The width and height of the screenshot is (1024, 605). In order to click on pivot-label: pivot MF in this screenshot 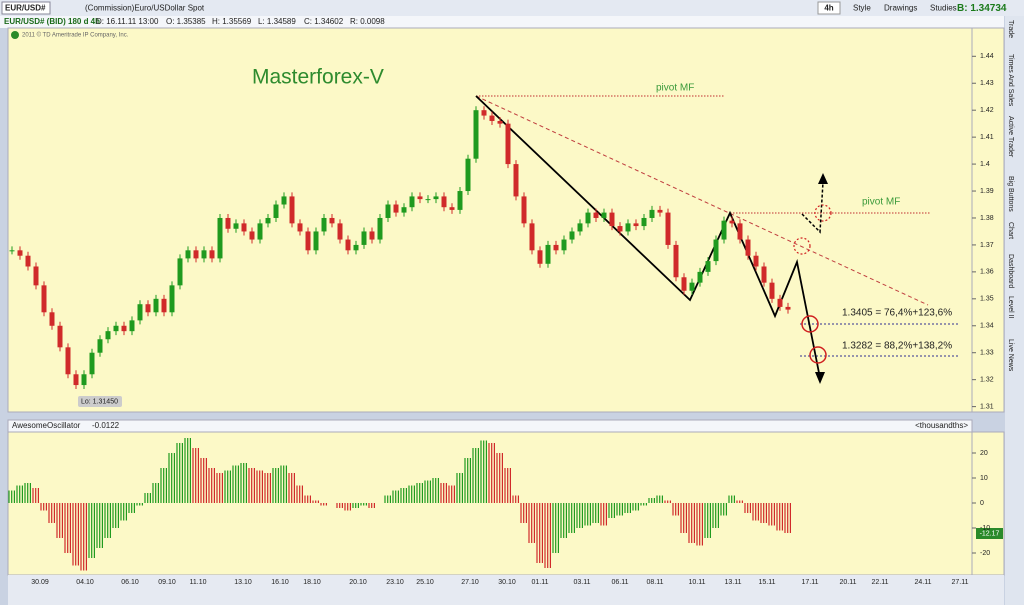, I will do `click(675, 88)`.